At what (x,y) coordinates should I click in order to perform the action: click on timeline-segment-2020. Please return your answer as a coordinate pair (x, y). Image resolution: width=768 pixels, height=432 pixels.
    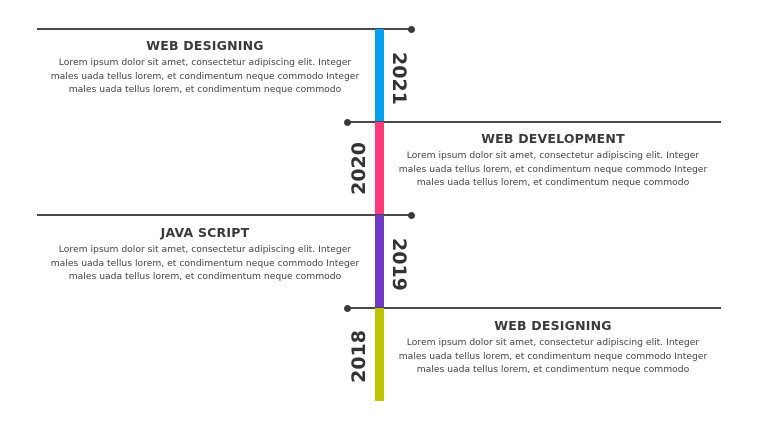
    Looking at the image, I should click on (379, 168).